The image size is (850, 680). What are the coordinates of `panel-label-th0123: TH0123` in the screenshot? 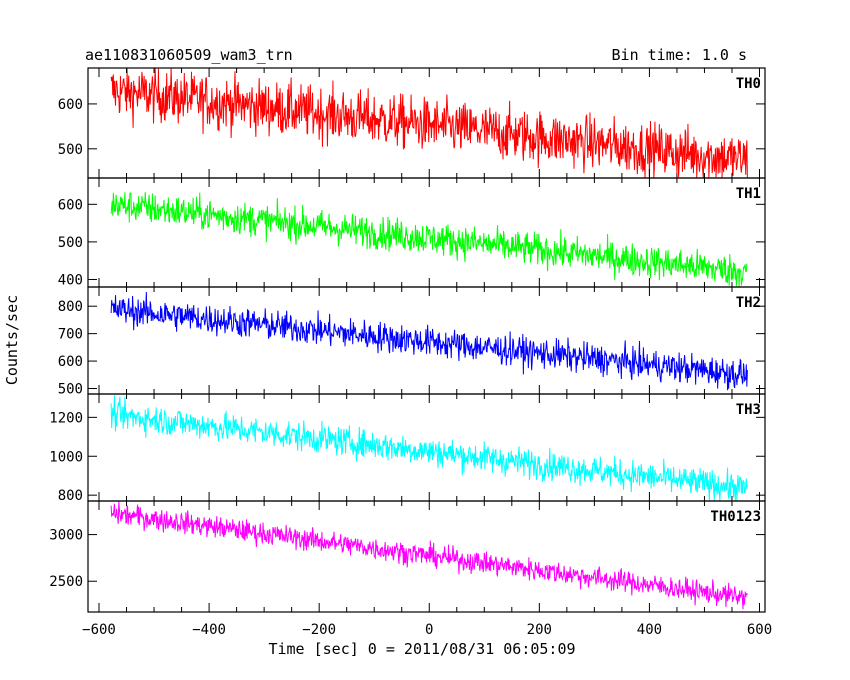 It's located at (735, 517).